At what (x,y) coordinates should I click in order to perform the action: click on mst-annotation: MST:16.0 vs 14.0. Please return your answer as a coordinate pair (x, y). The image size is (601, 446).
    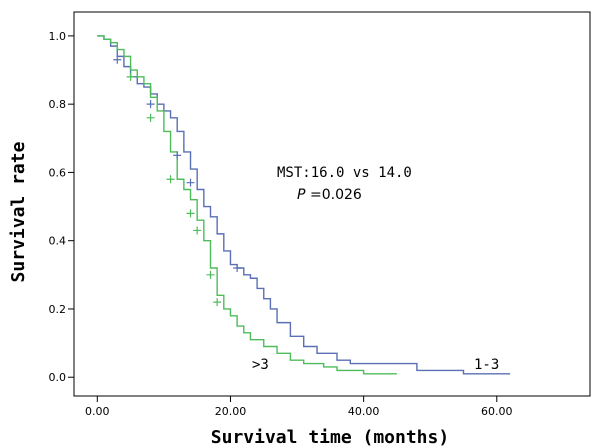
    Looking at the image, I should click on (344, 173).